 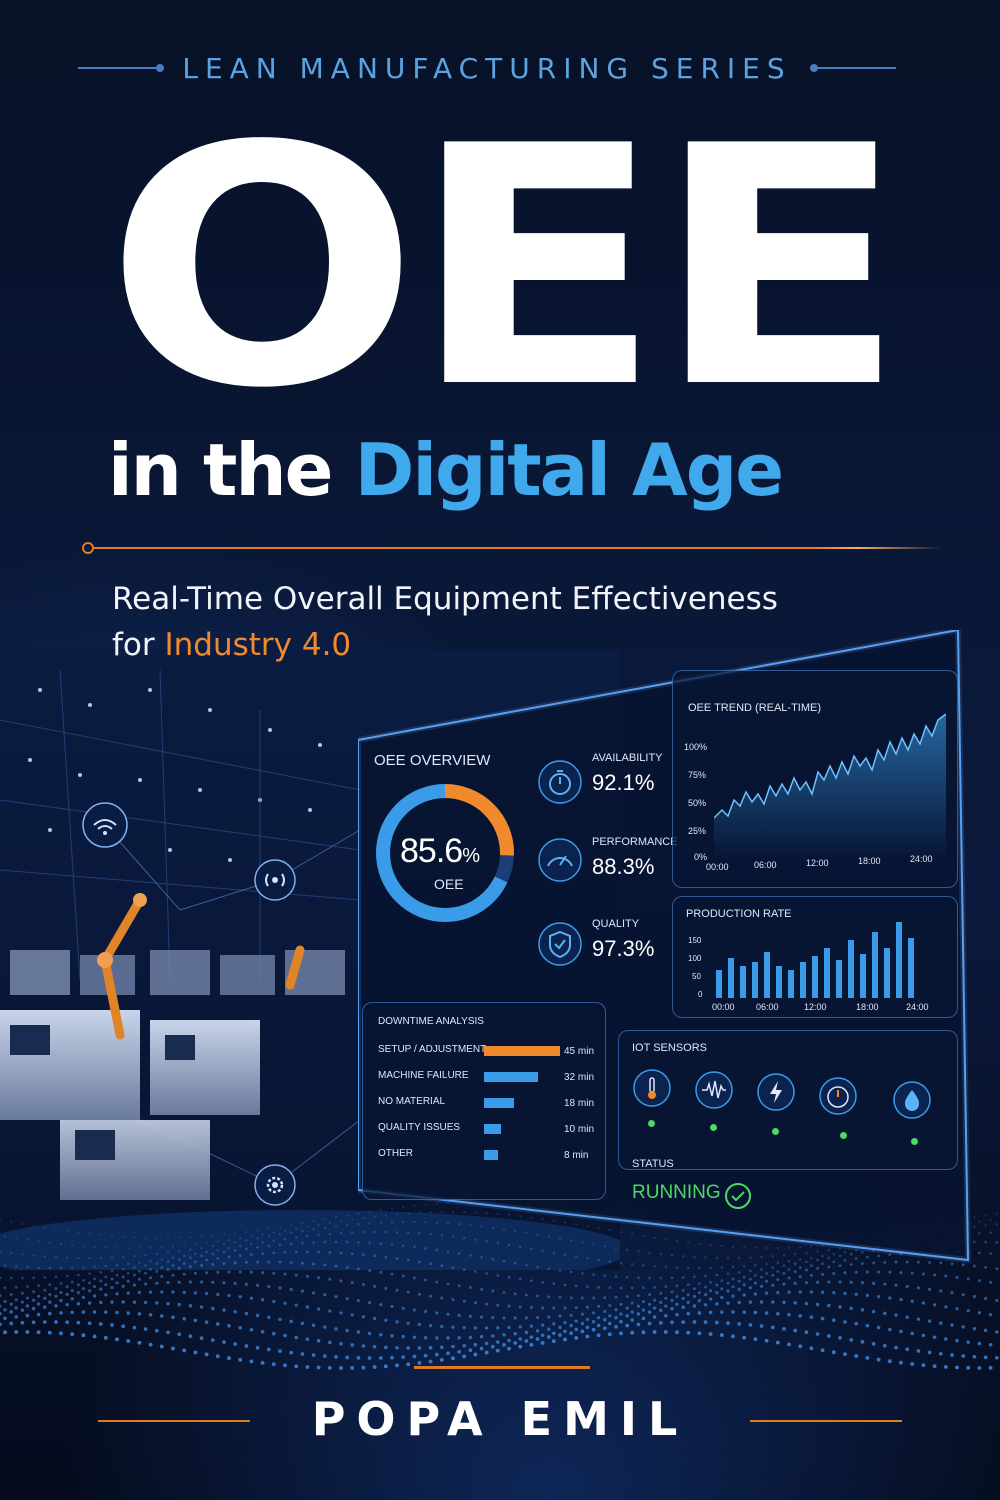 I want to click on series-line-right, so click(x=853, y=68).